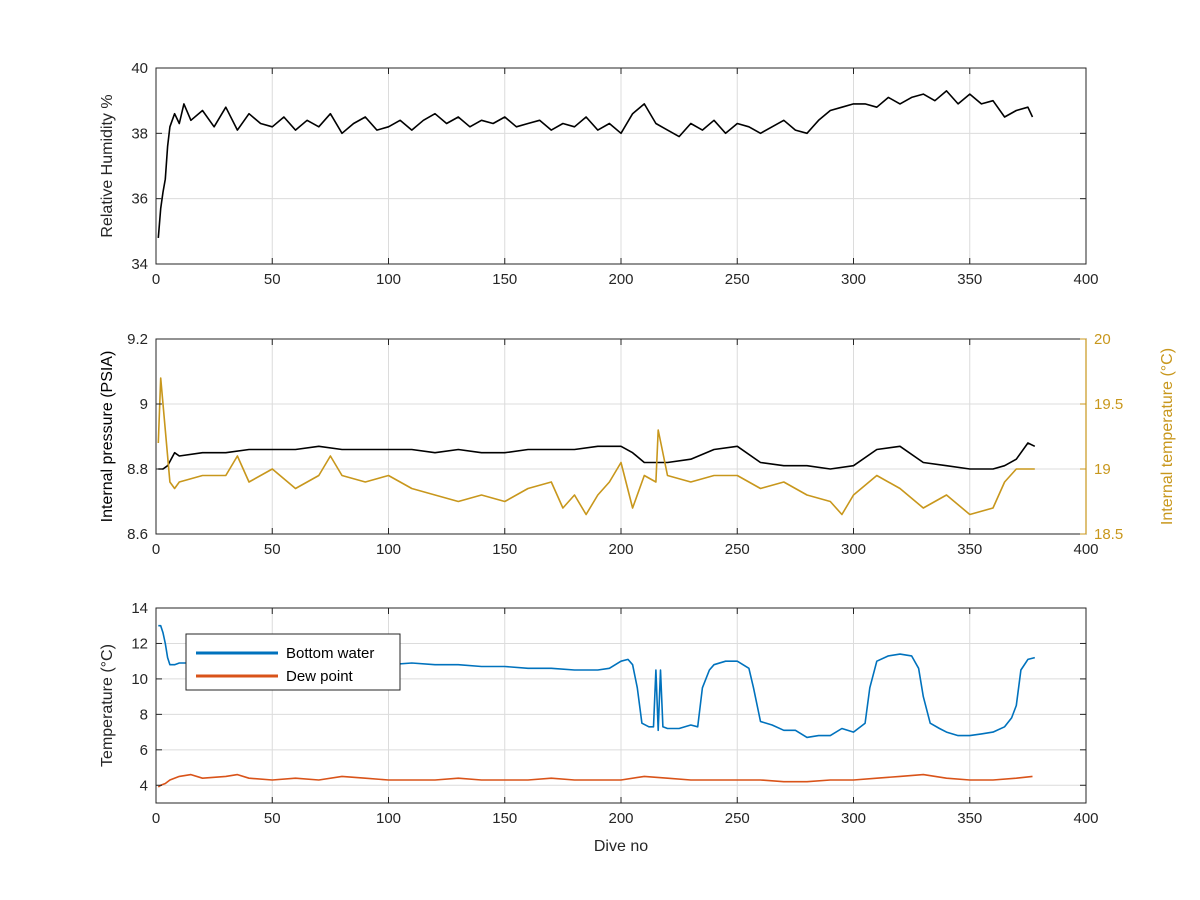 The width and height of the screenshot is (1200, 900). What do you see at coordinates (139, 199) in the screenshot?
I see `y-tick-label: 36` at bounding box center [139, 199].